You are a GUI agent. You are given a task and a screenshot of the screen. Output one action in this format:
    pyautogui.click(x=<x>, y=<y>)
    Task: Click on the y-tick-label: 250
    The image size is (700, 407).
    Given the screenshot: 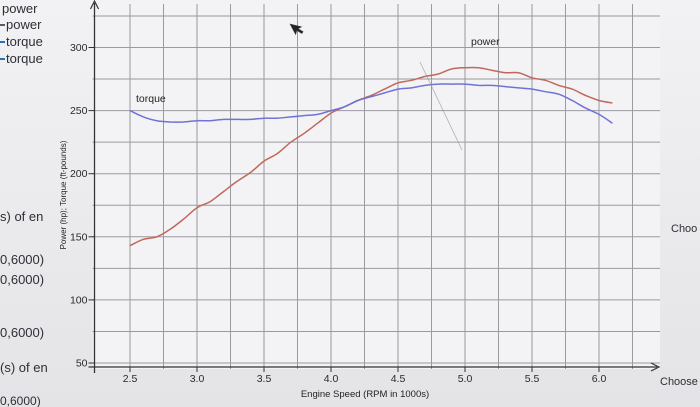 What is the action you would take?
    pyautogui.click(x=79, y=111)
    